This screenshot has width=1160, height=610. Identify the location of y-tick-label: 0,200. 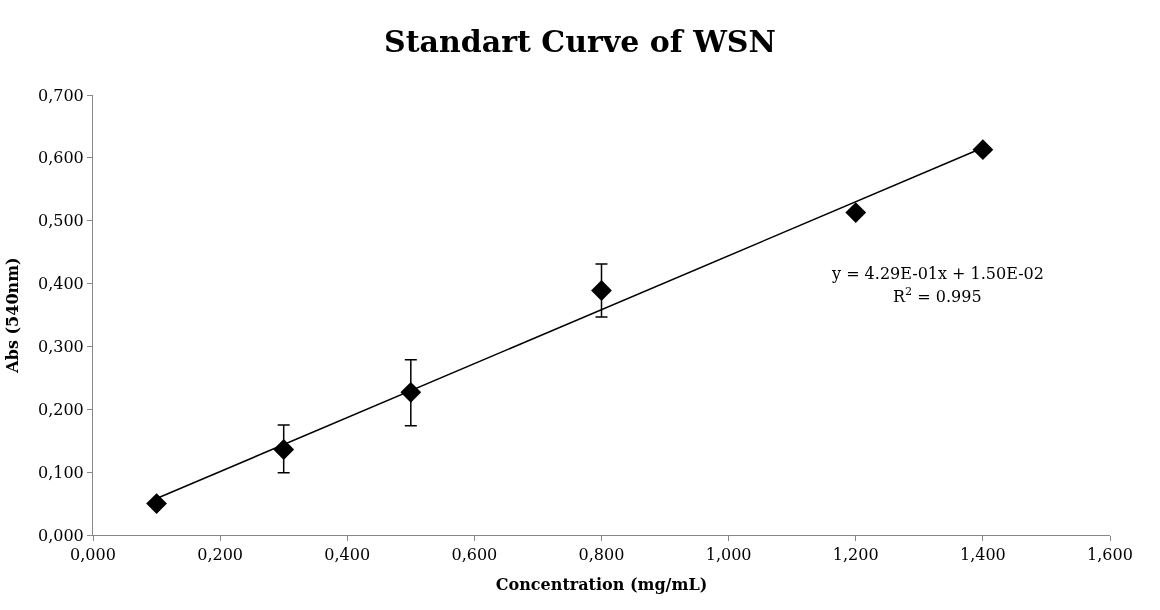
(60, 409).